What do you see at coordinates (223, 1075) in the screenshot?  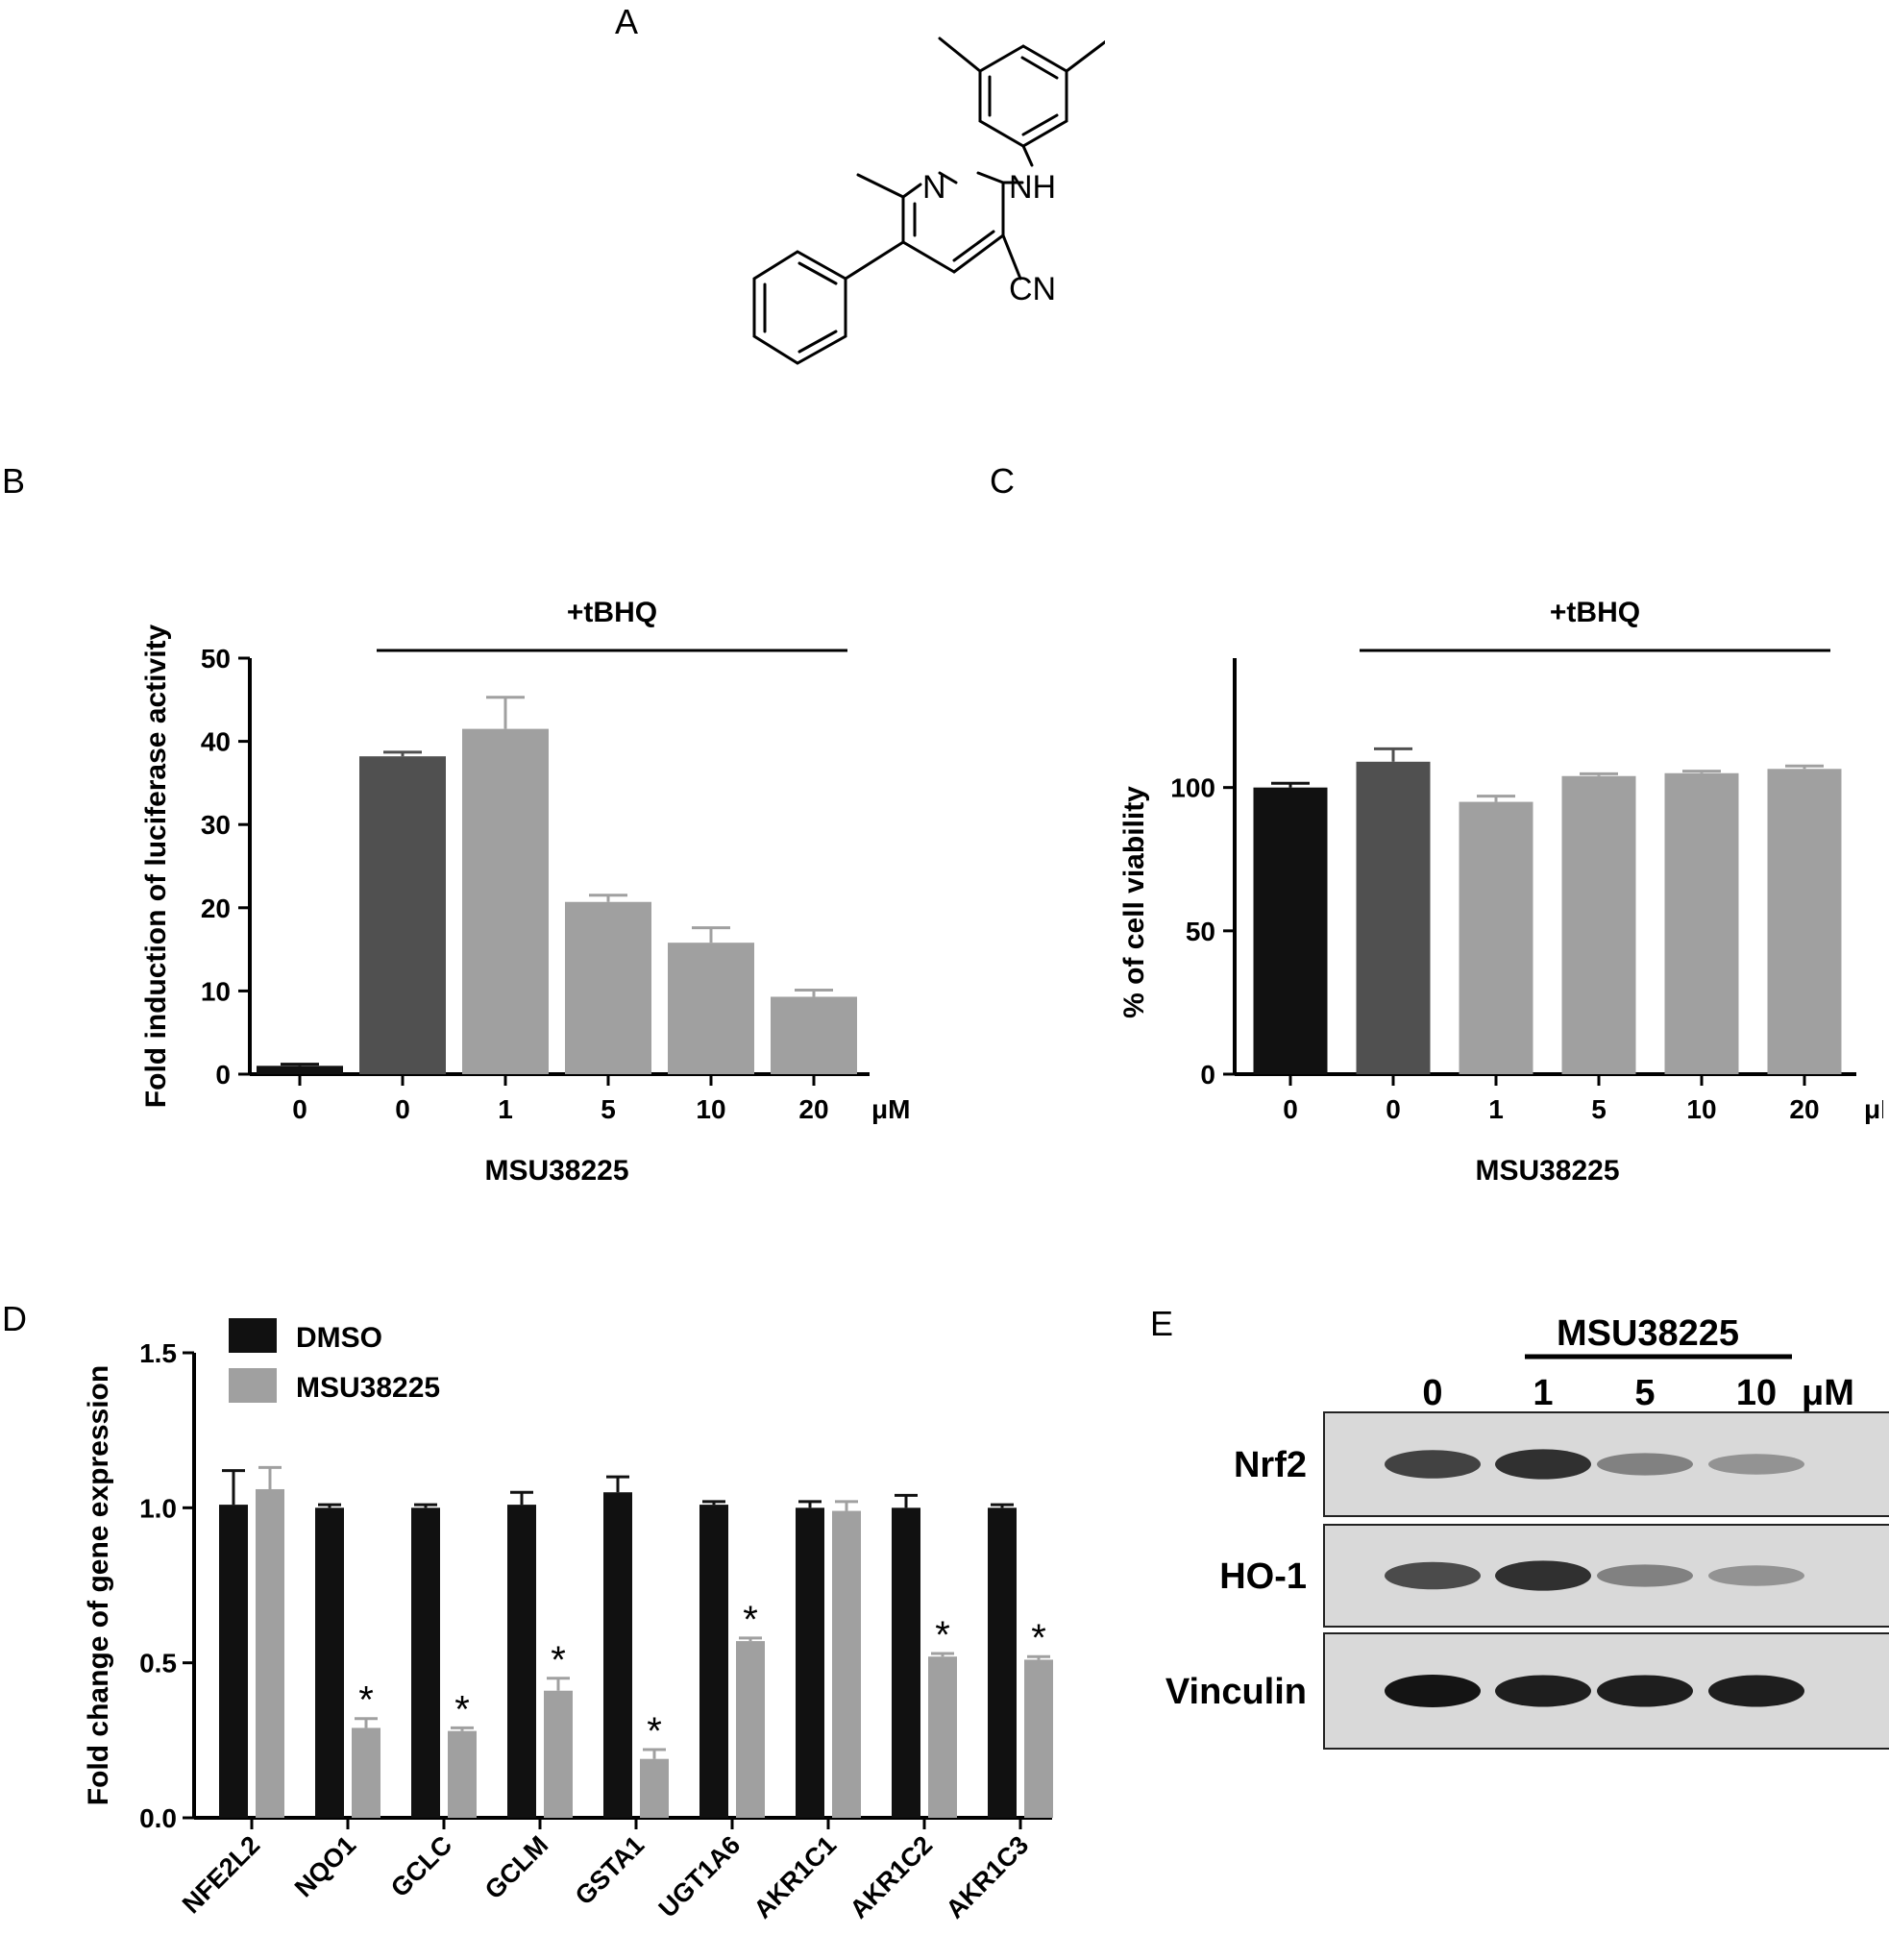 I see `chart-b-ytick-label: 0` at bounding box center [223, 1075].